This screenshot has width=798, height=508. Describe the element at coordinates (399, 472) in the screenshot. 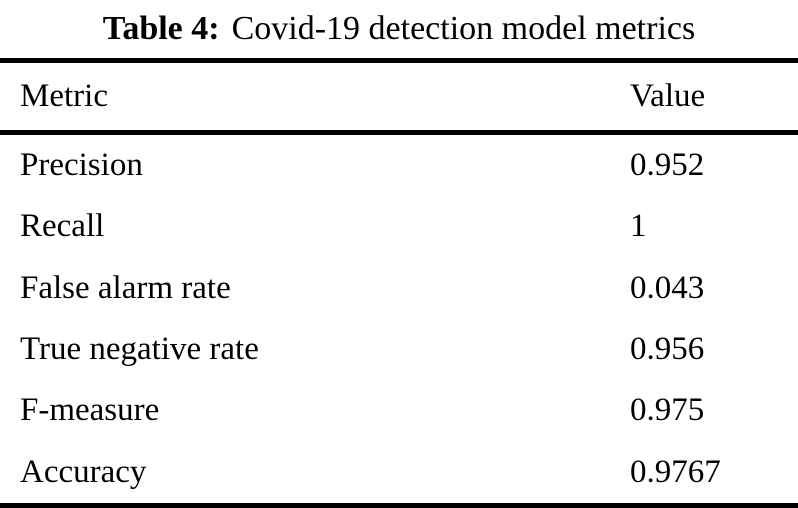

I see `table-row: Accuracy 0.9767` at that location.